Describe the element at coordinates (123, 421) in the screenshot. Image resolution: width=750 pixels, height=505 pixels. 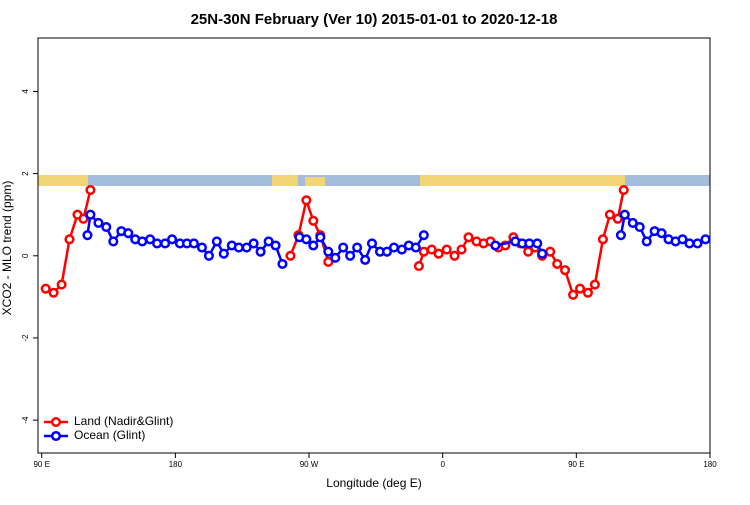
I see `legend-label: Land (Nadir&Glint)` at that location.